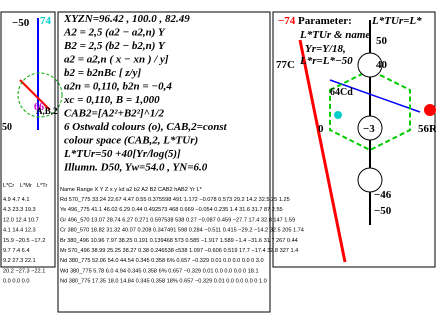  I want to click on label: L*TUr & name, so click(334, 35).